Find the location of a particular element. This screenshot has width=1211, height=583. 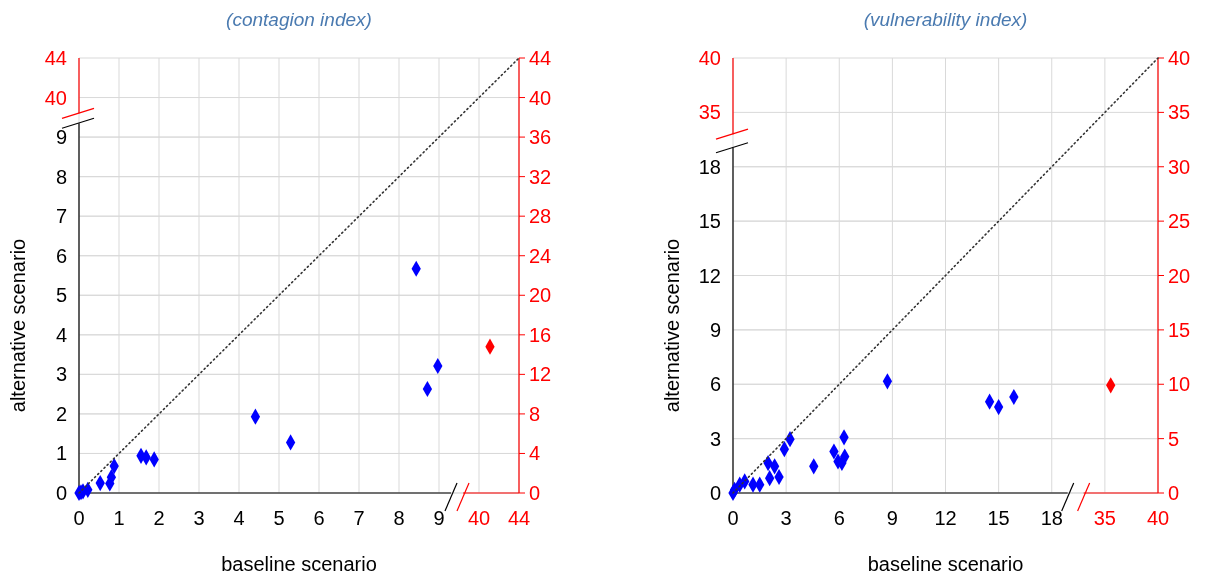

y2-tick-label: 18 is located at coordinates (709, 166).